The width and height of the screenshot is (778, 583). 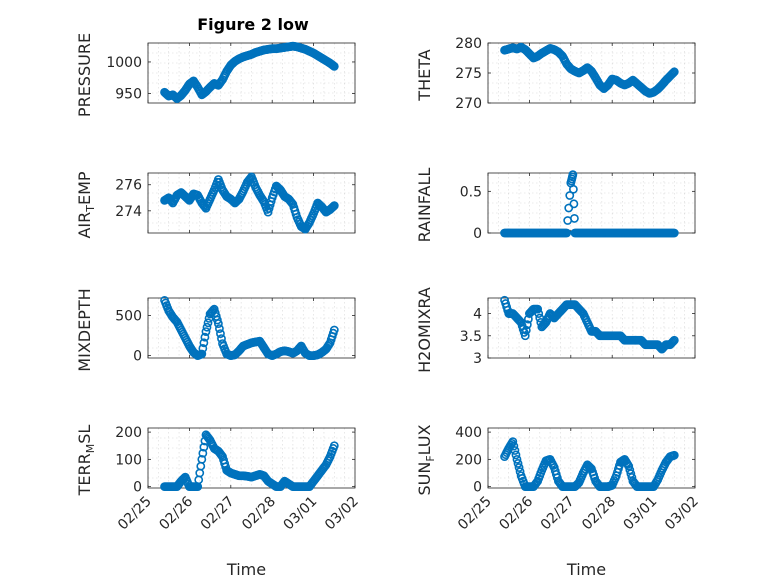 What do you see at coordinates (468, 104) in the screenshot?
I see `y-tick-label: 270` at bounding box center [468, 104].